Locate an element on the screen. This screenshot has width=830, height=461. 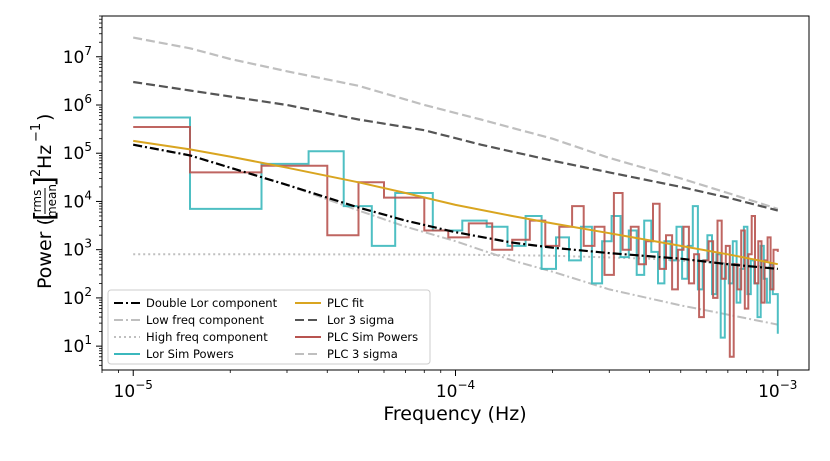
y-axis-label-bracket-open: [ is located at coordinates (44, 215).